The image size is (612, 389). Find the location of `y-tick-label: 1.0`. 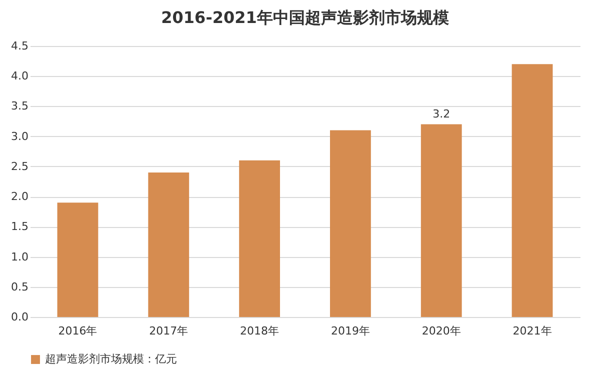

y-tick-label: 1.0 is located at coordinates (19, 257).